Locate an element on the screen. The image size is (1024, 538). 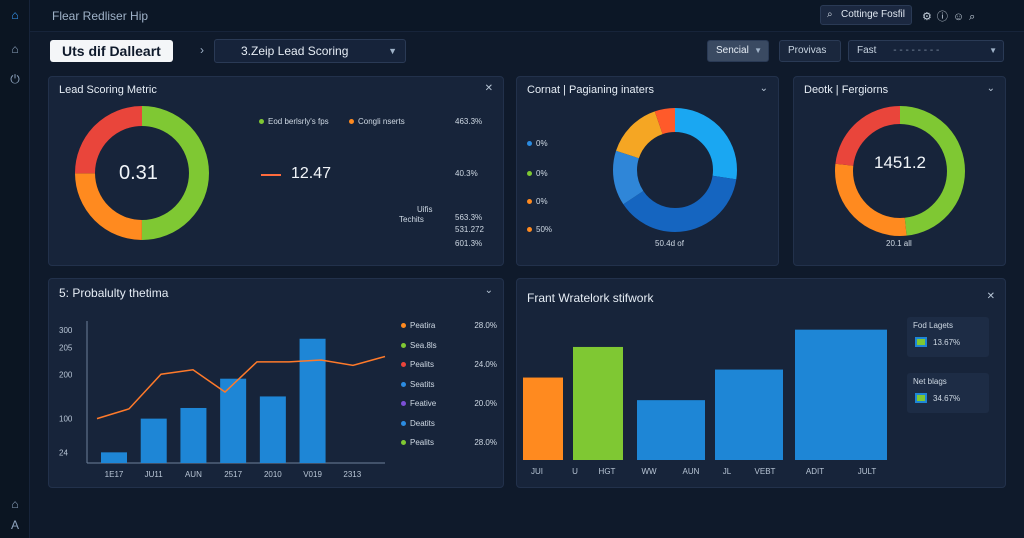
legend-label: Peatira is located at coordinates (423, 325).